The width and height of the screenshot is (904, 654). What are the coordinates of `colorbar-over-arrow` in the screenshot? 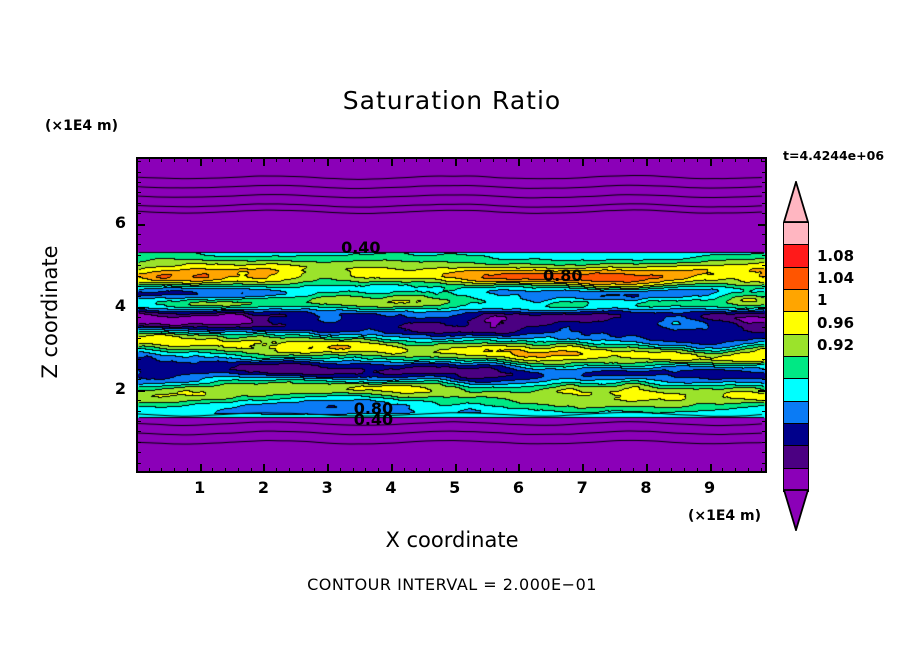 It's located at (796, 202).